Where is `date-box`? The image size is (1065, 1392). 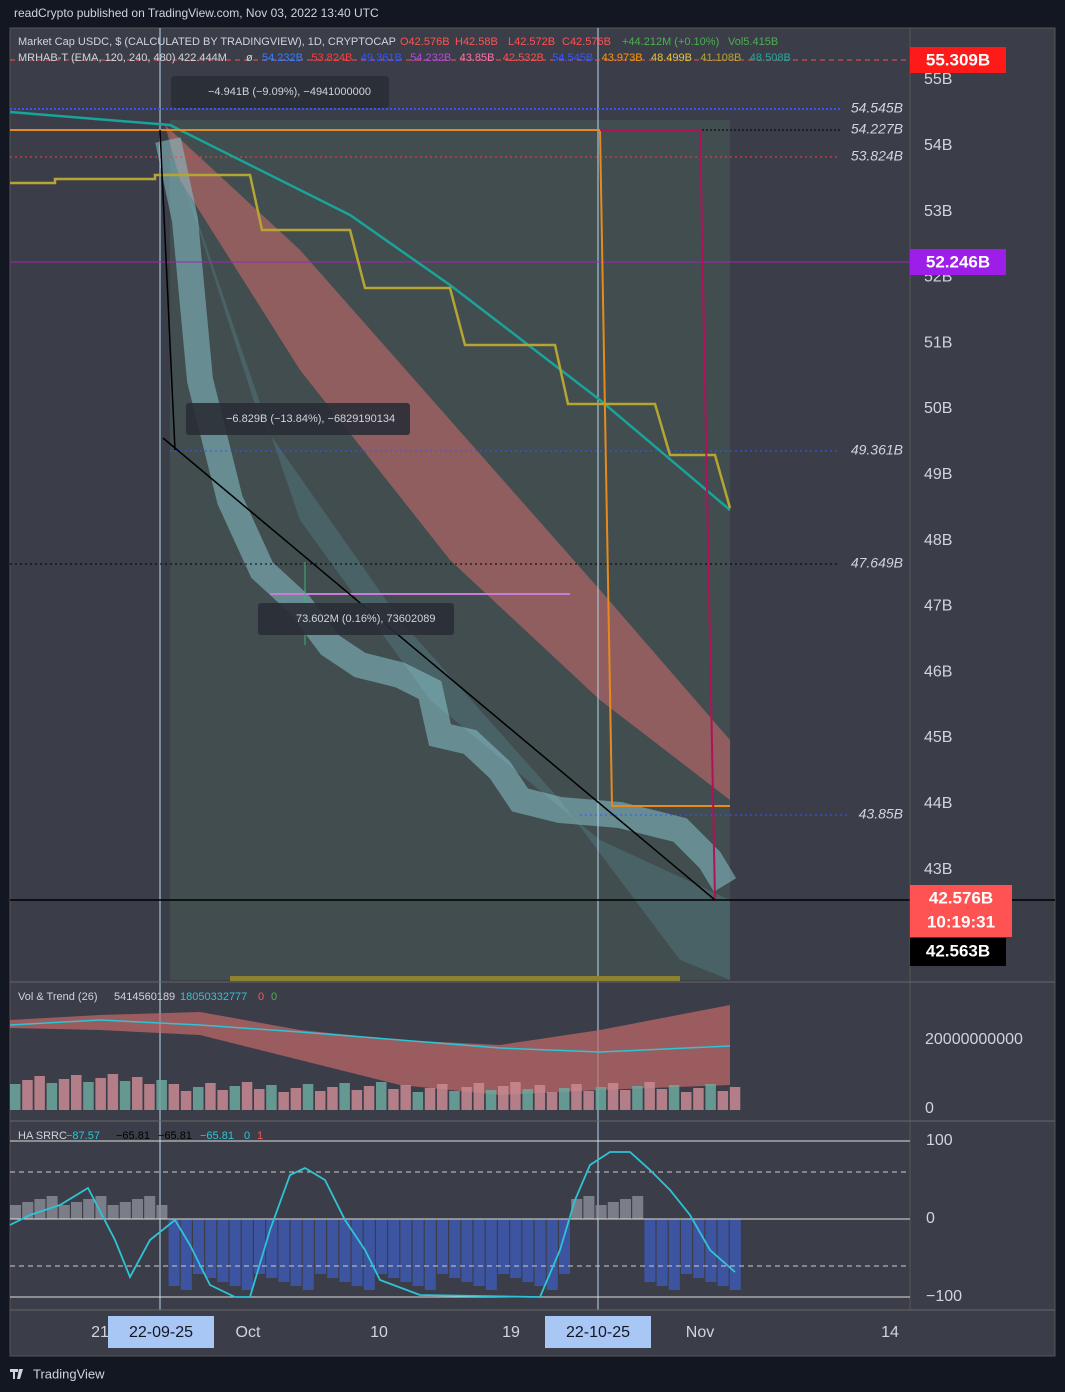
date-box is located at coordinates (598, 1332).